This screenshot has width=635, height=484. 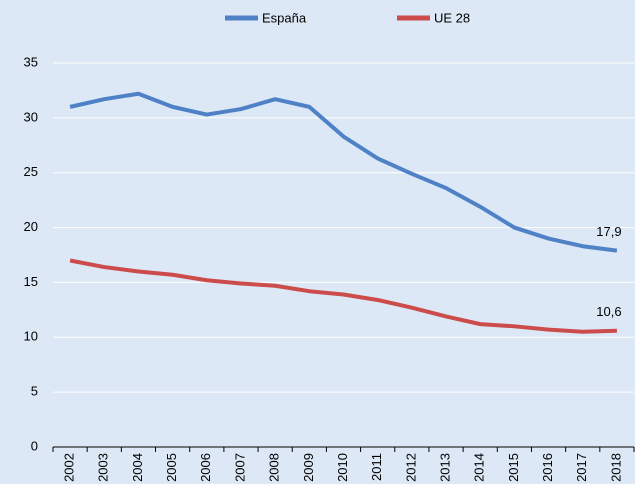 I want to click on x-tick-label: 2006, so click(x=205, y=467).